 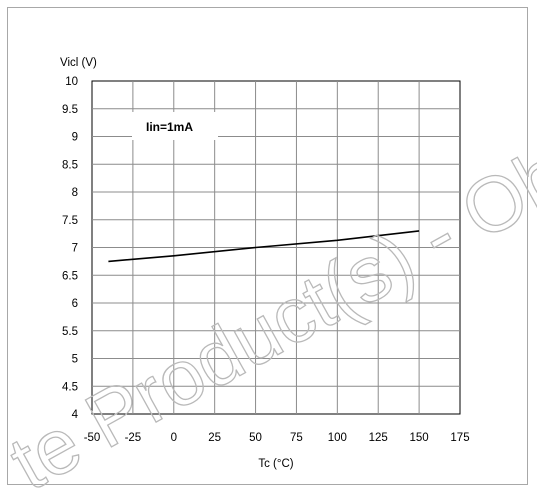 I want to click on x-tick-label: 100, so click(x=337, y=438).